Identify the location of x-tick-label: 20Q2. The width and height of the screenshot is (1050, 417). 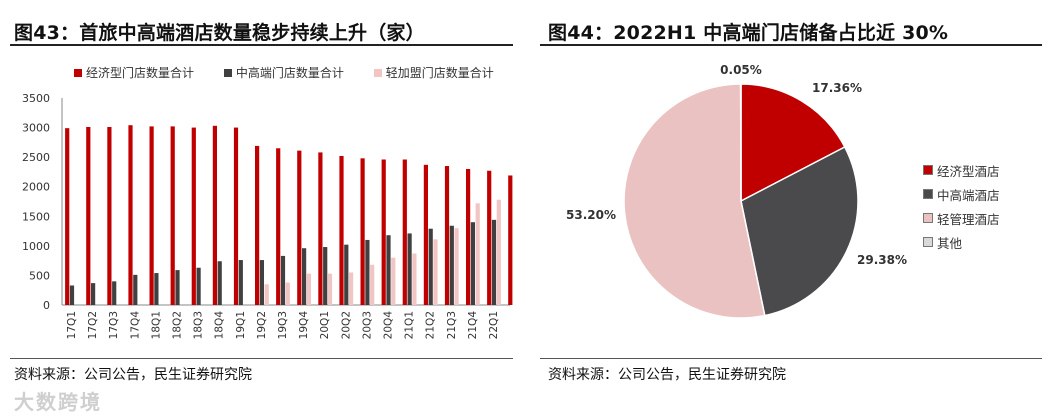
(346, 325).